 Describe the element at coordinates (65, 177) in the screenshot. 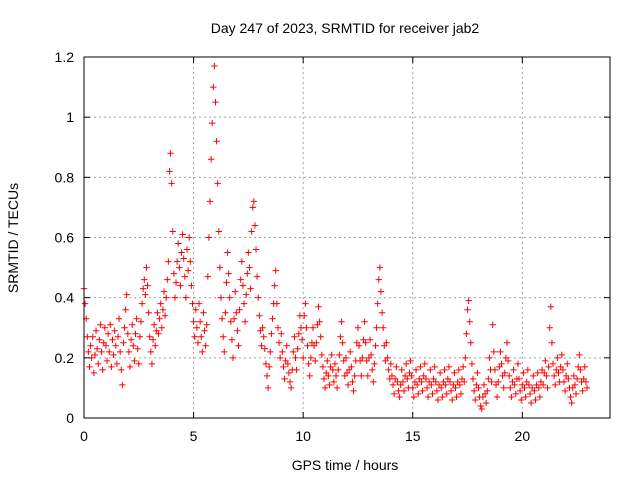

I see `y-tick-label: 0.8` at that location.